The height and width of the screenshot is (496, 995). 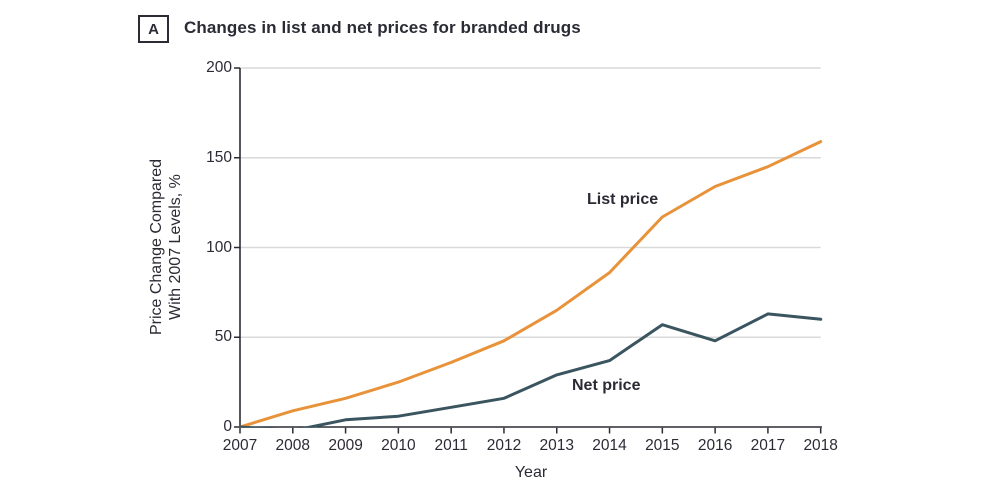 What do you see at coordinates (345, 445) in the screenshot?
I see `x-tick-label-2009: 2009` at bounding box center [345, 445].